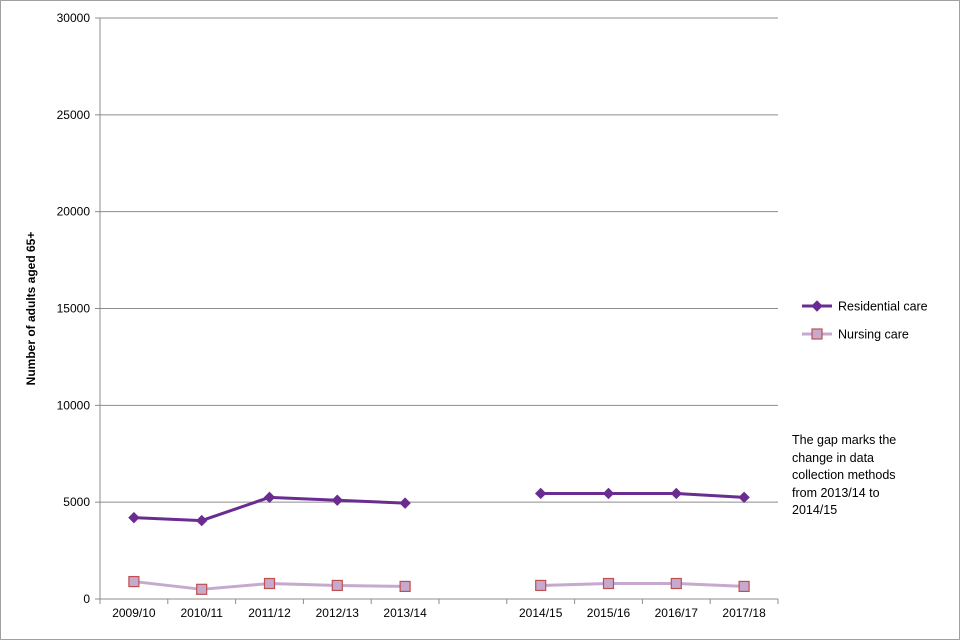 Image resolution: width=960 pixels, height=640 pixels. I want to click on y-tick-label: 10000, so click(74, 405).